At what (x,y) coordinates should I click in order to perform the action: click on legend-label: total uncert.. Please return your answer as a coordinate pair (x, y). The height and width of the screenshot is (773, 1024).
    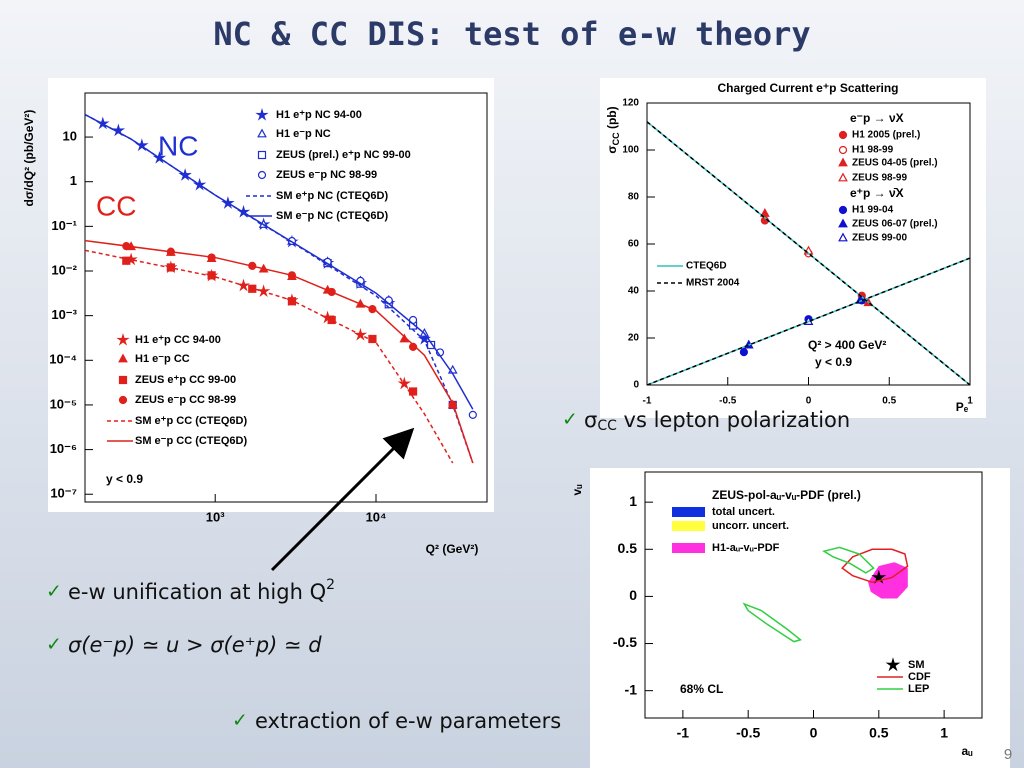
    Looking at the image, I should click on (743, 512).